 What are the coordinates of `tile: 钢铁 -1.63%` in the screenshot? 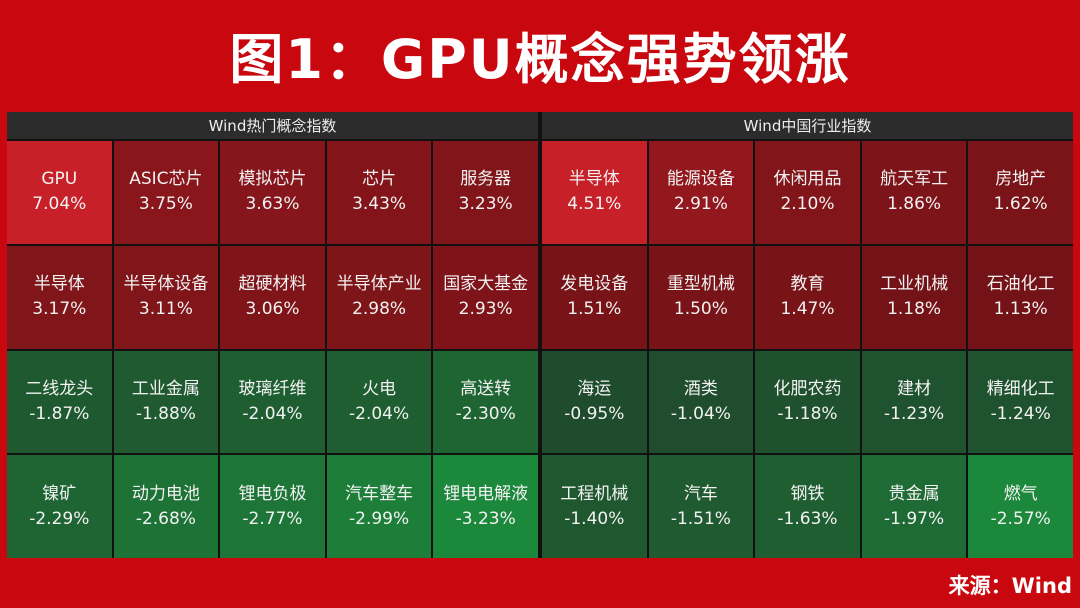 It's located at (807, 506).